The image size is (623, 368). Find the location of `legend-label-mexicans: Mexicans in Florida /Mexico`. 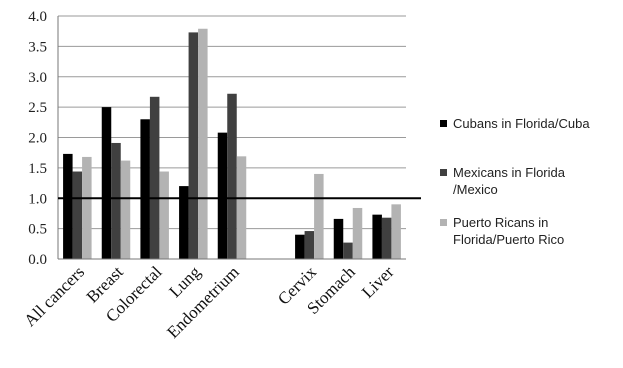

legend-label-mexicans: Mexicans in Florida /Mexico is located at coordinates (509, 181).